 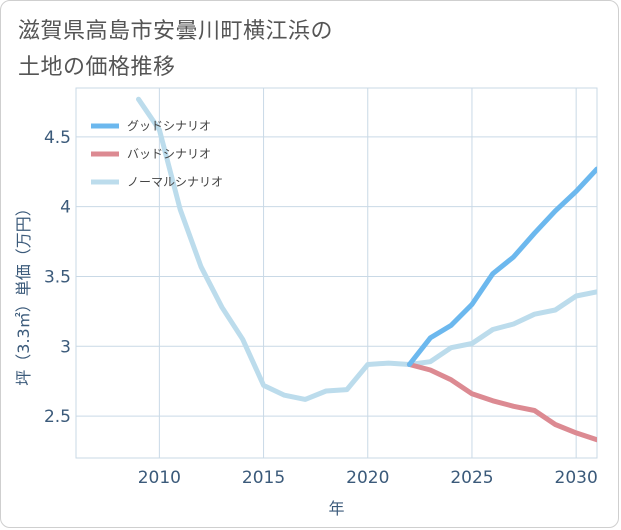 I want to click on y-tick-label: 4, so click(x=65, y=208).